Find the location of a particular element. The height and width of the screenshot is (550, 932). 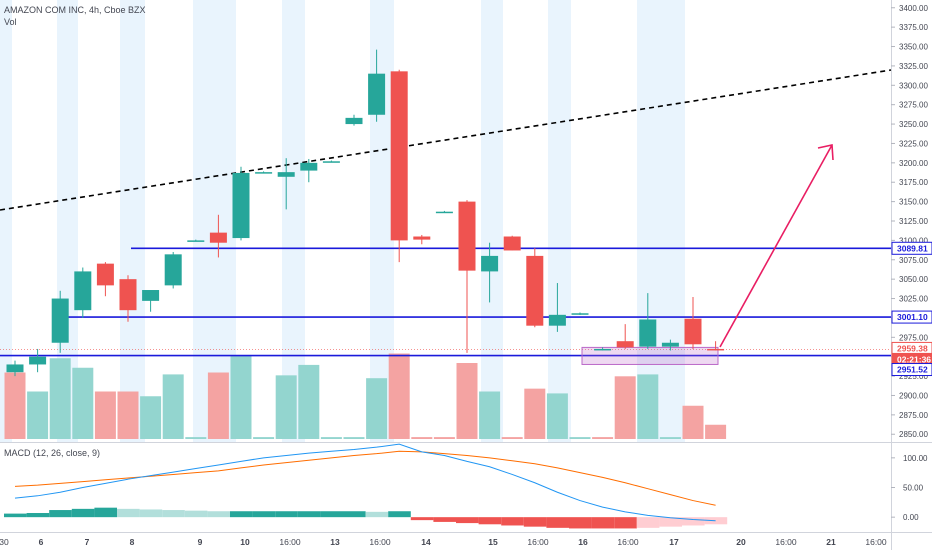

price-tick-label: 3150.00 is located at coordinates (913, 202).